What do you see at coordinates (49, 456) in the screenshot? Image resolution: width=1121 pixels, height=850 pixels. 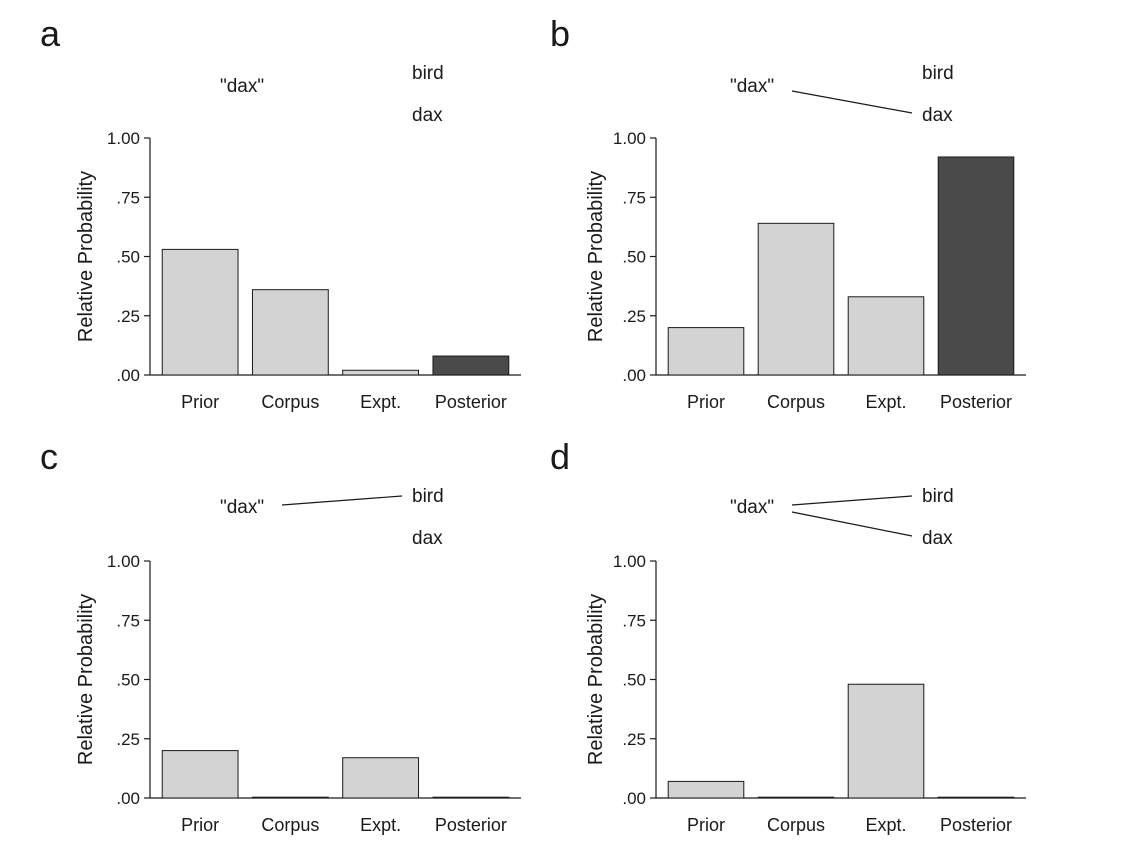 I see `panel-letter: c` at bounding box center [49, 456].